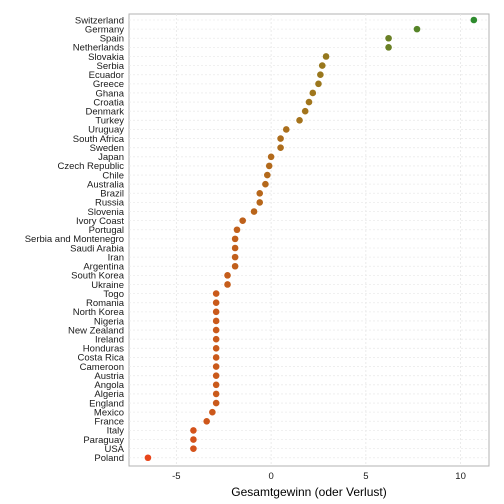 The image size is (504, 504). I want to click on y-tick-label: Serbia and Montenegro, so click(74, 239).